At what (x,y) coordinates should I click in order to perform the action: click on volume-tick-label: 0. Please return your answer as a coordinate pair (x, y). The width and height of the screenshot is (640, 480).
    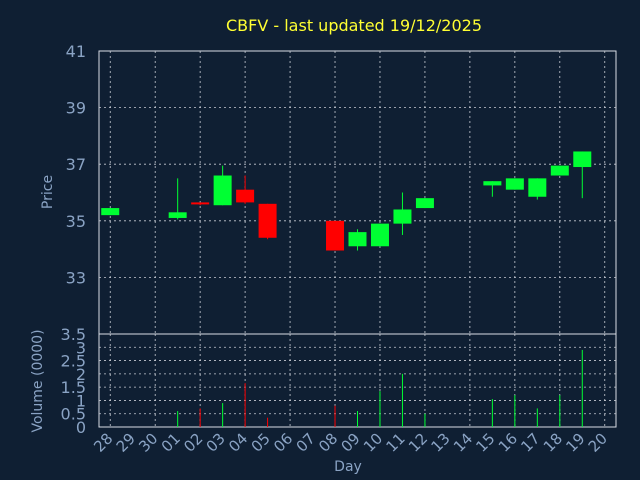
    Looking at the image, I should click on (81, 427).